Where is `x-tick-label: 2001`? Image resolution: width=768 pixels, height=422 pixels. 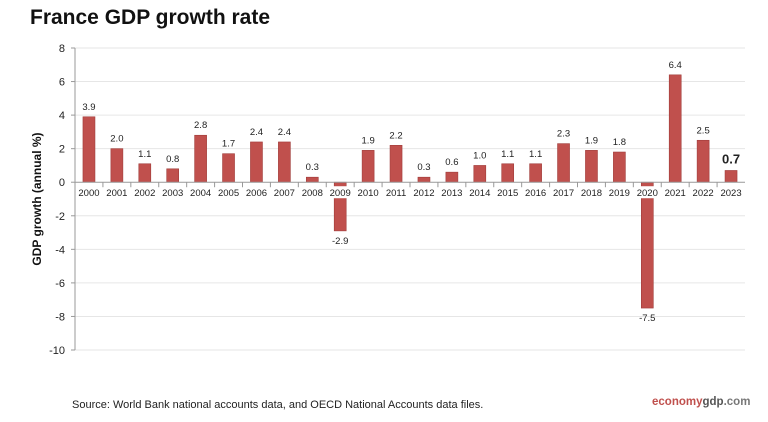
x-tick-label: 2001 is located at coordinates (116, 193).